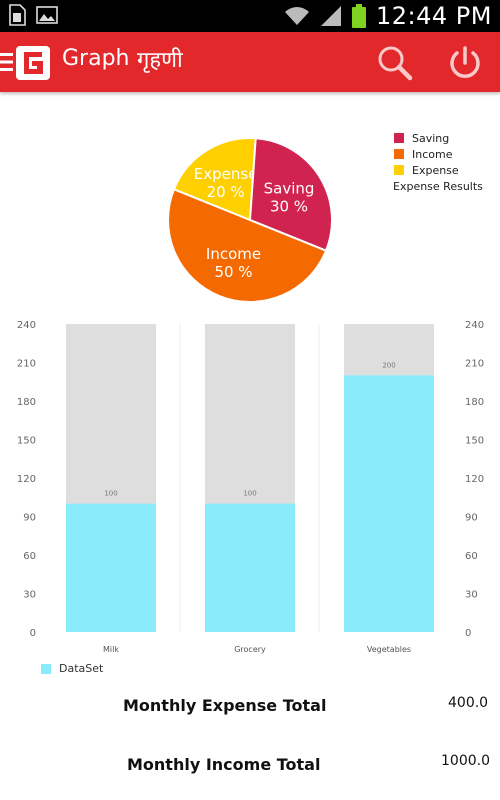  What do you see at coordinates (399, 154) in the screenshot?
I see `legend-swatch-income` at bounding box center [399, 154].